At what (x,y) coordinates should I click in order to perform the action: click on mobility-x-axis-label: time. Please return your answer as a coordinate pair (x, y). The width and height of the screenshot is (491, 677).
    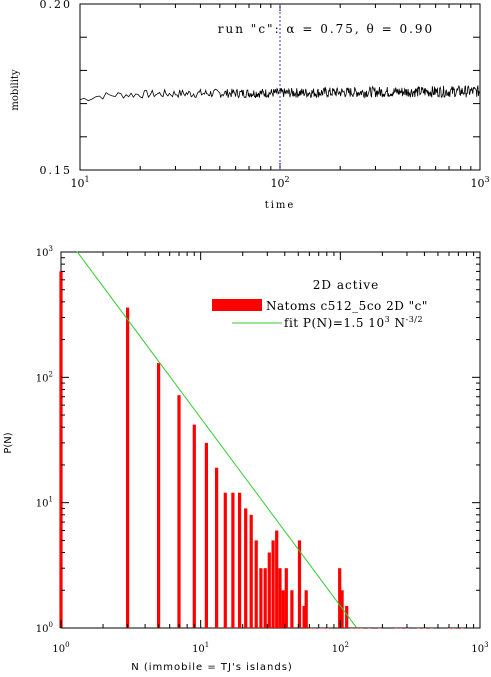
    Looking at the image, I should click on (280, 205).